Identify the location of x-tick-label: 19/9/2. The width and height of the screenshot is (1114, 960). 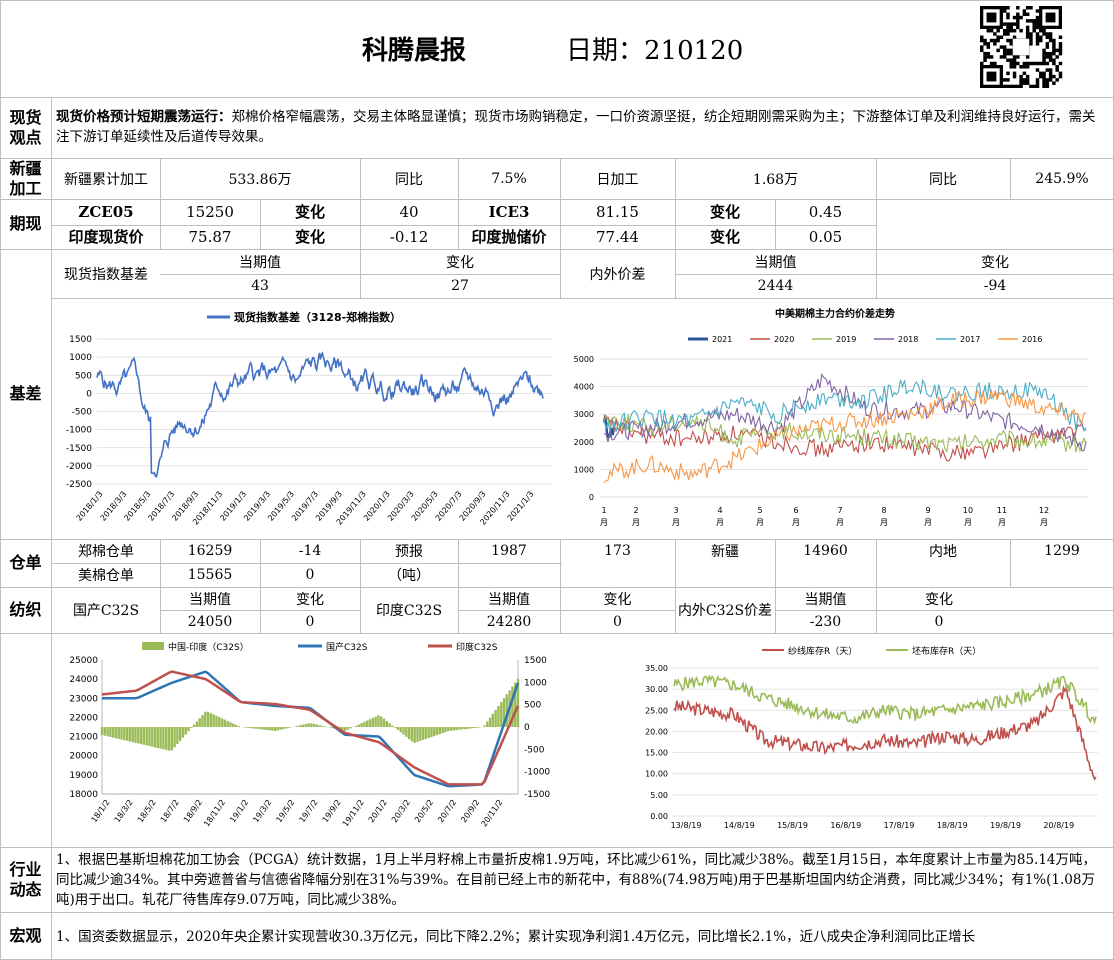
(332, 811).